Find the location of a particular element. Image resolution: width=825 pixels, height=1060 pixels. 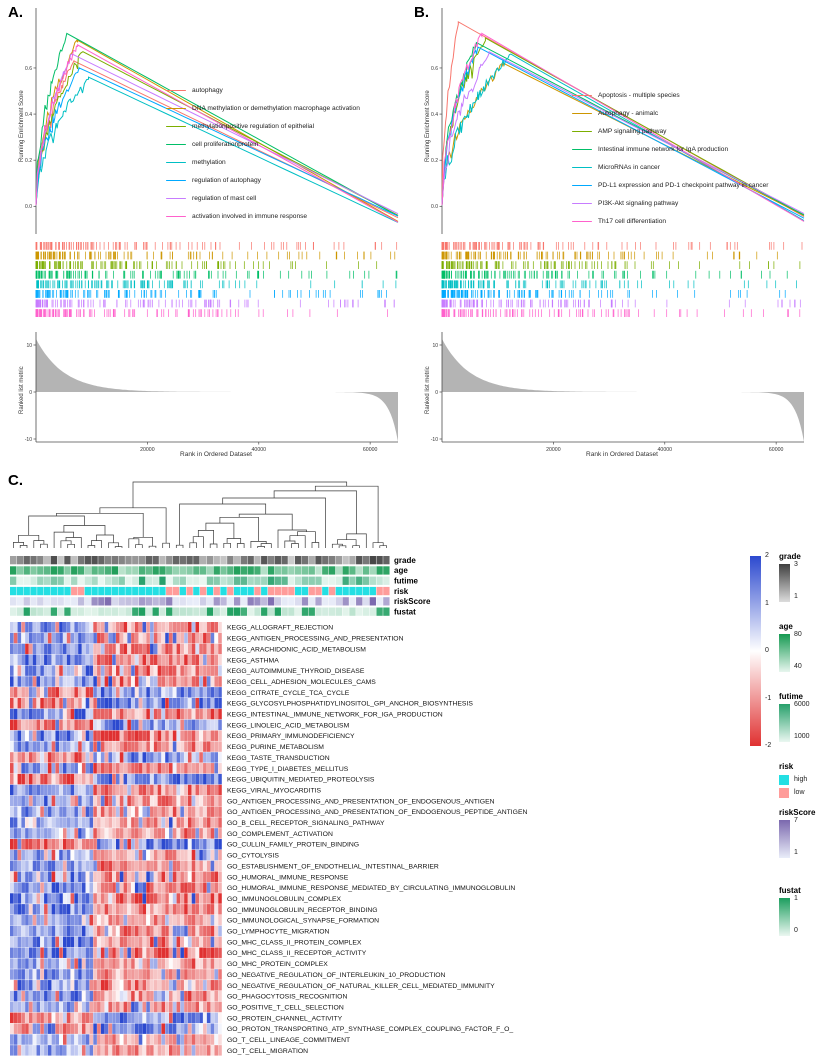

annotation-track-futime is located at coordinates (200, 580).